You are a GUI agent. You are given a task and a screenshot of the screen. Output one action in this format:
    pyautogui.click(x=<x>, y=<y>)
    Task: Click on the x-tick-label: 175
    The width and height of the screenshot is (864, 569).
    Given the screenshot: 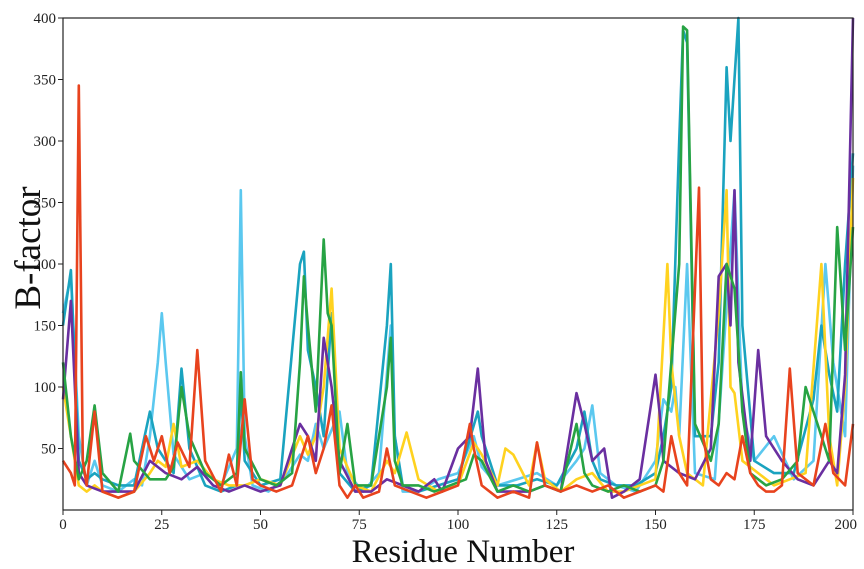 What is the action you would take?
    pyautogui.click(x=754, y=525)
    